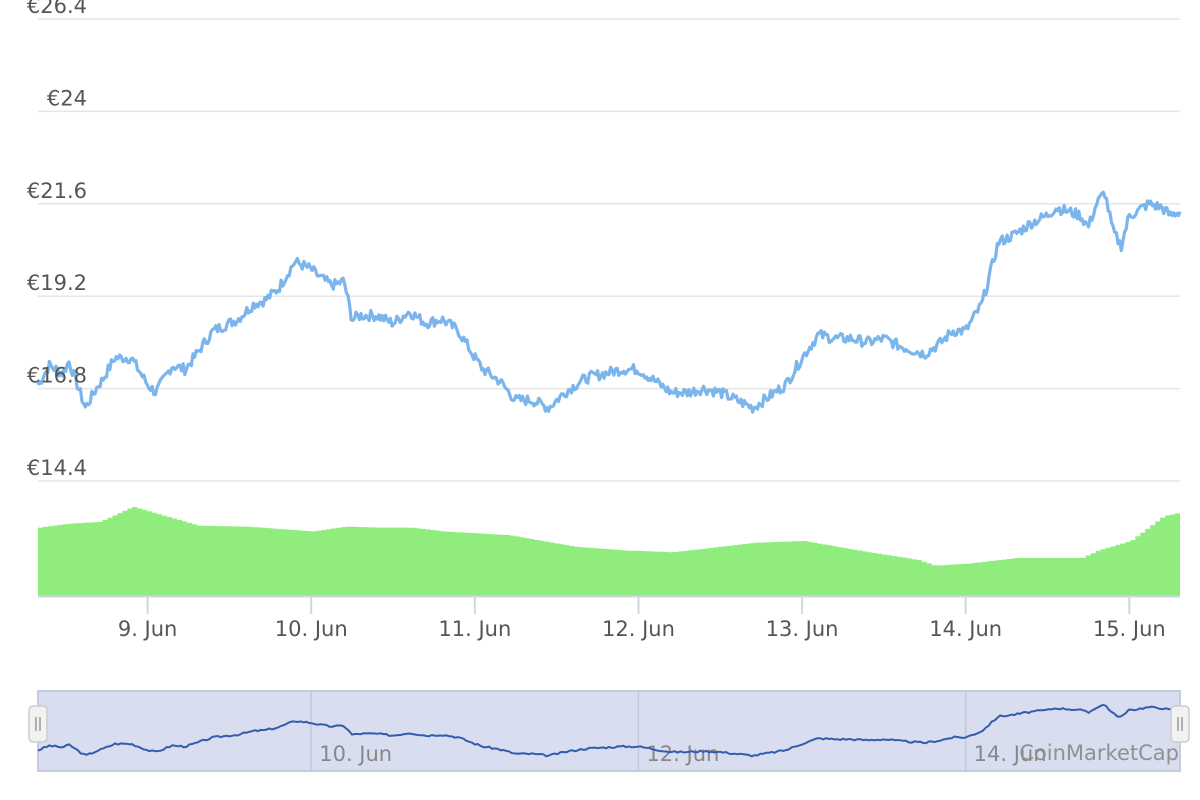  Describe the element at coordinates (57, 9) in the screenshot. I see `y-tick-label: €26.4` at that location.